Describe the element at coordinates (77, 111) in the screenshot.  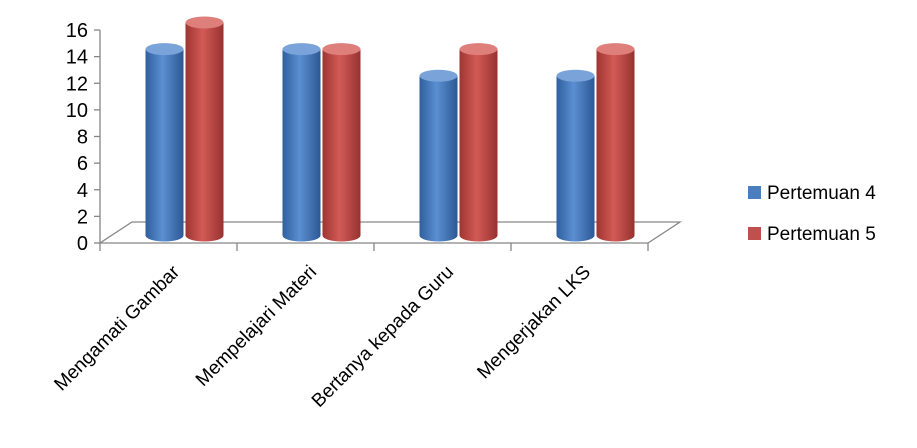
I see `y-tick-label: 10` at that location.